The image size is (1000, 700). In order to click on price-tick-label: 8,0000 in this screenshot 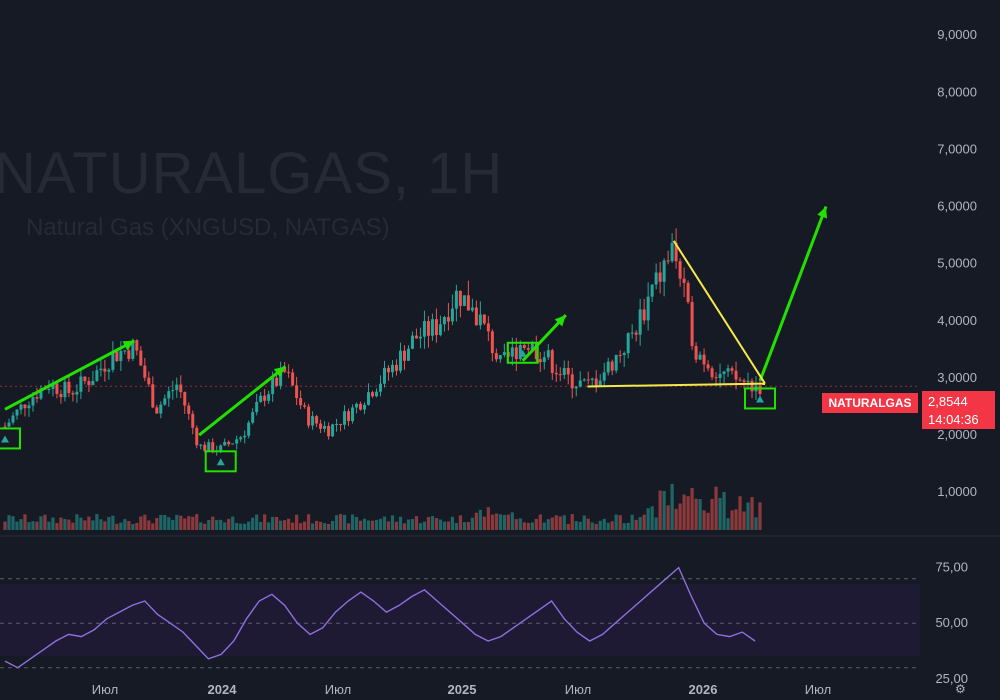, I will do `click(957, 91)`.